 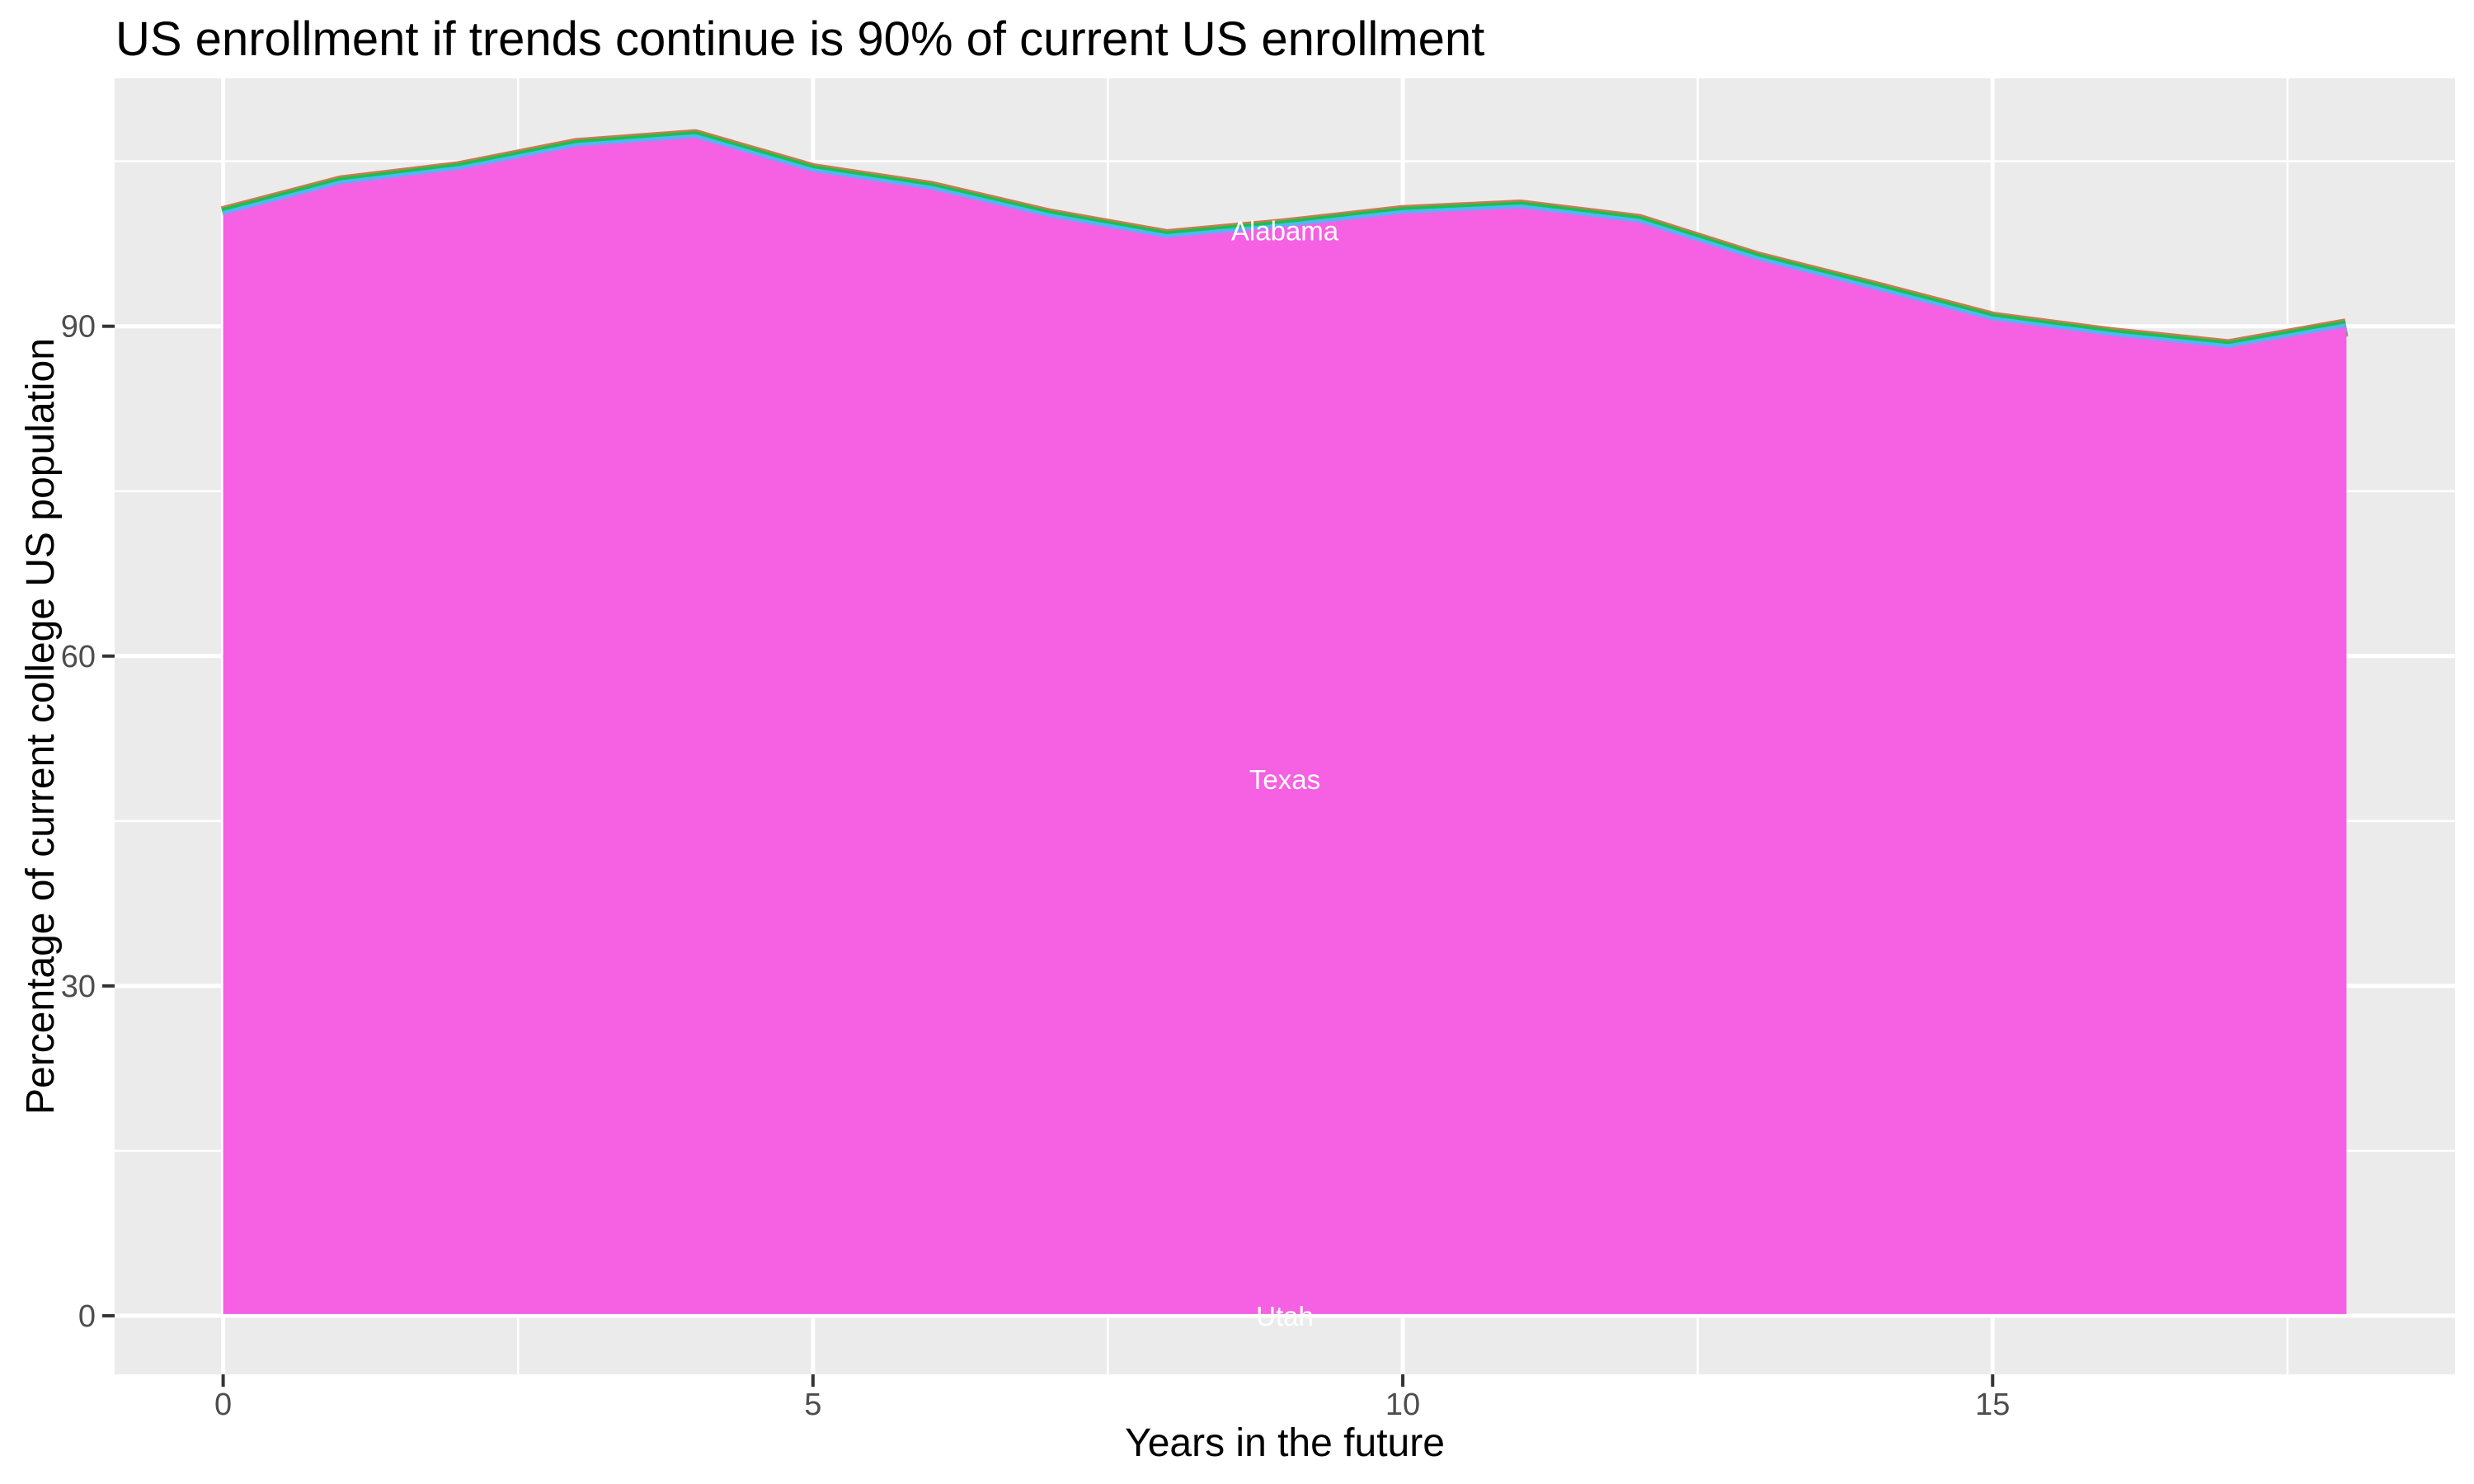 What do you see at coordinates (1285, 1316) in the screenshot?
I see `area-label-utah: Utah` at bounding box center [1285, 1316].